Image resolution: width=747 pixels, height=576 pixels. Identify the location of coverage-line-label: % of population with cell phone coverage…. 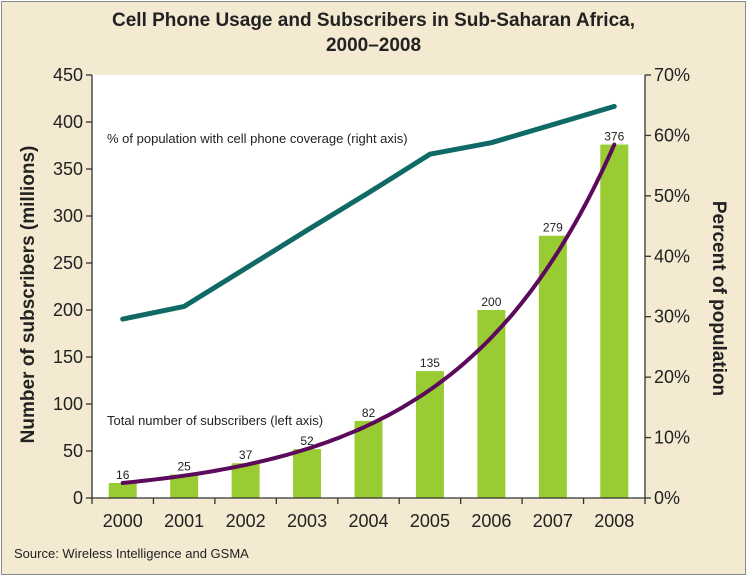
(257, 138).